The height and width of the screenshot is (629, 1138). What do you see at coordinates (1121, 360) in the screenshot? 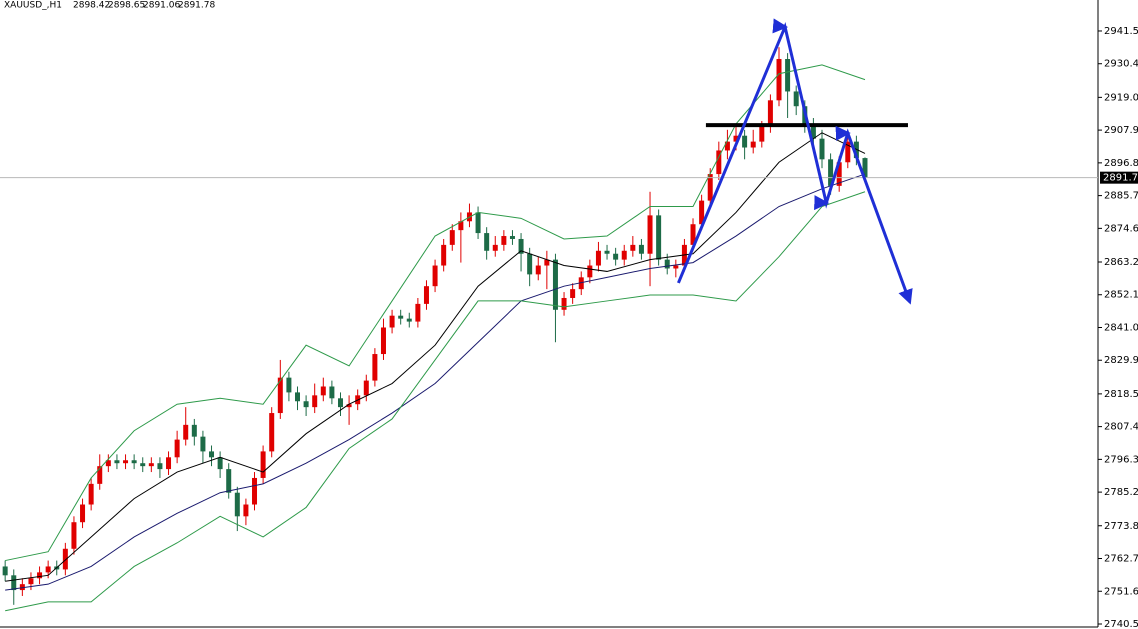
I see `y-tick-label: 2829.90` at bounding box center [1121, 360].